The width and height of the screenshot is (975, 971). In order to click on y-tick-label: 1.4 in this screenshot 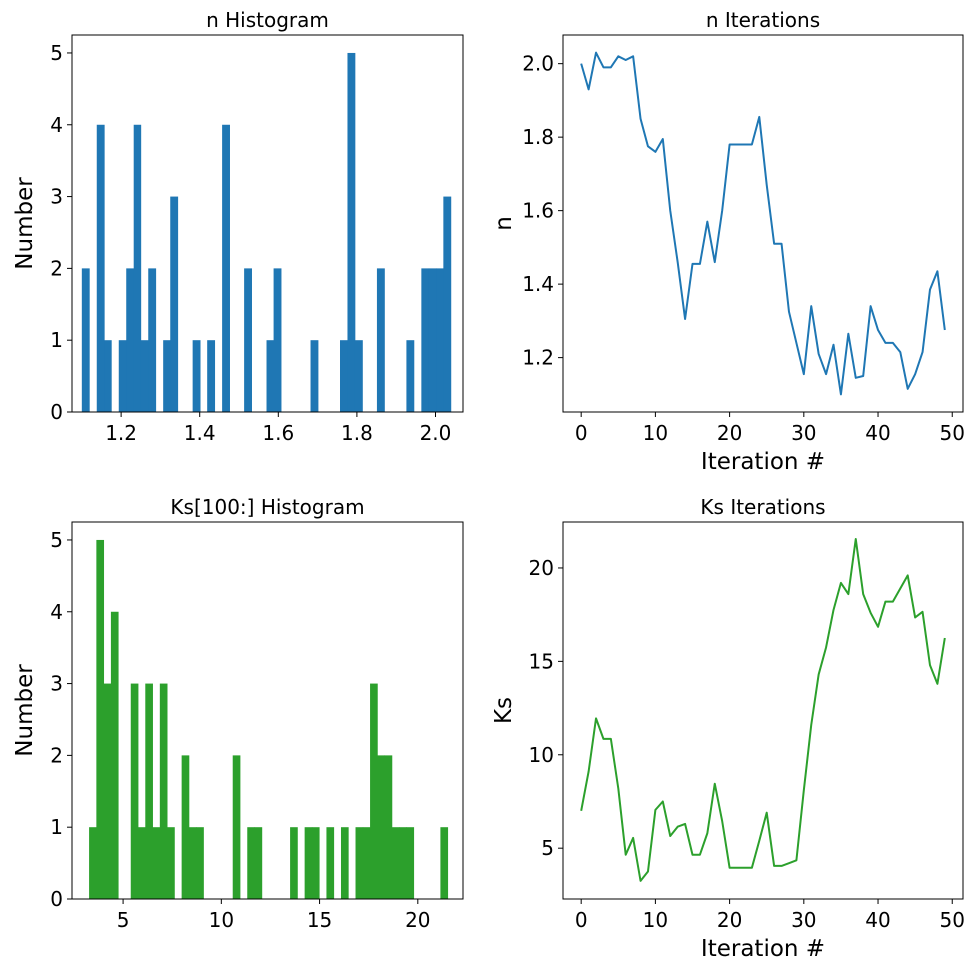, I will do `click(538, 284)`.